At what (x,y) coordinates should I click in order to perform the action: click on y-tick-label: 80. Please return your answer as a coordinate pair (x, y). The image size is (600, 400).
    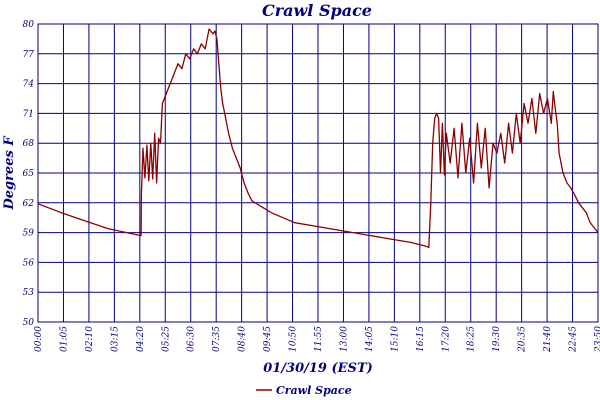
    Looking at the image, I should click on (29, 25).